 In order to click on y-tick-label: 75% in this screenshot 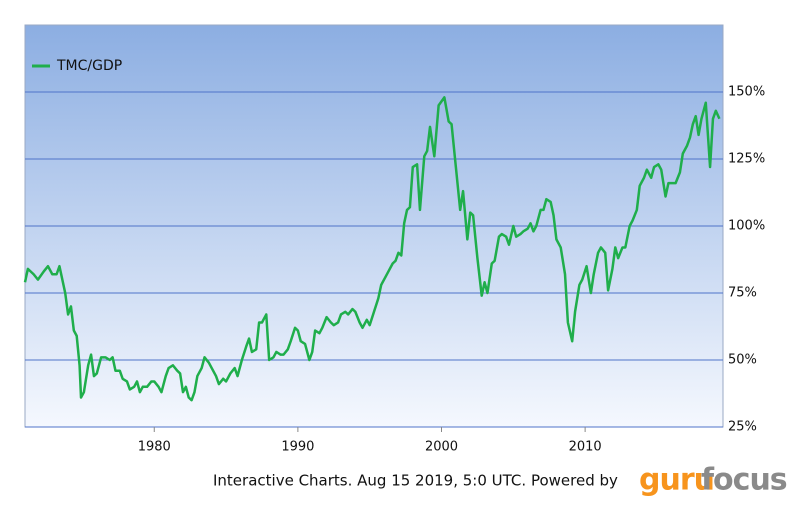, I will do `click(742, 293)`.